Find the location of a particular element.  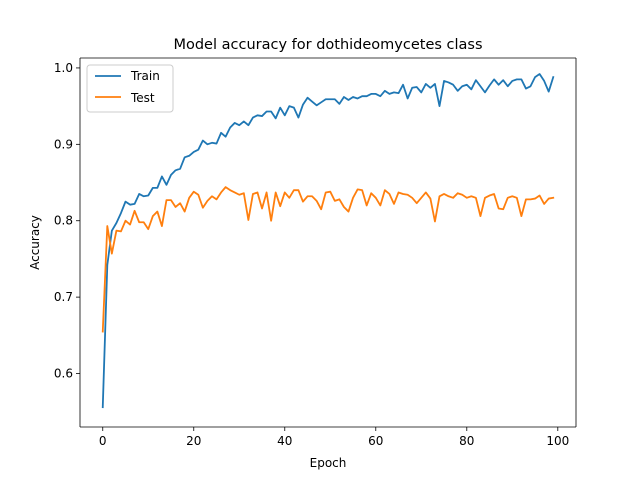

legend: Train Test is located at coordinates (130, 88).